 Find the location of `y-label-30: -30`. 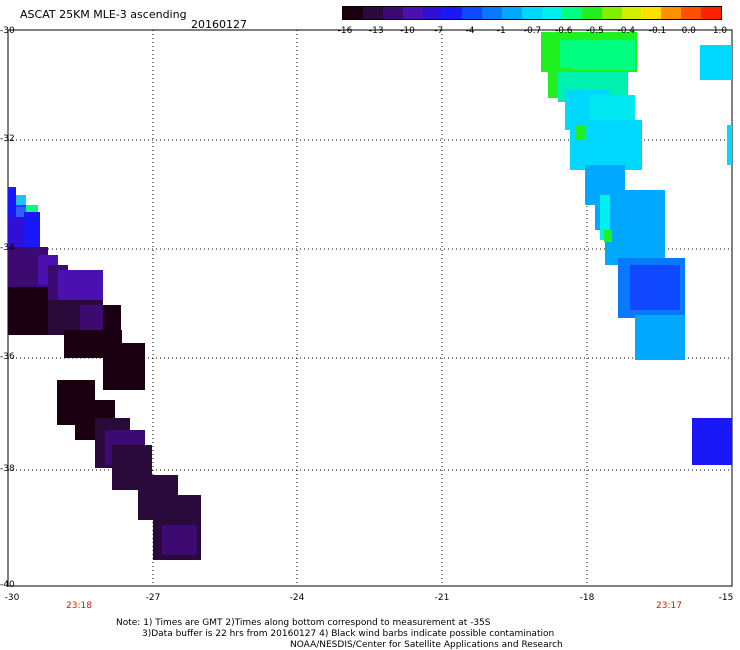

y-label-30: -30 is located at coordinates (7, 31).